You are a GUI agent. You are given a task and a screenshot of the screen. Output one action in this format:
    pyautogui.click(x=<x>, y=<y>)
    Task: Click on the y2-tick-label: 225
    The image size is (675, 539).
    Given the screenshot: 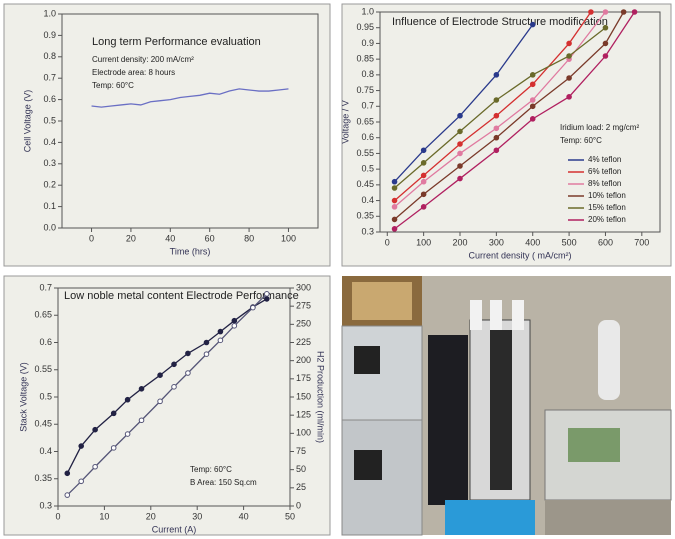 What is the action you would take?
    pyautogui.click(x=303, y=342)
    